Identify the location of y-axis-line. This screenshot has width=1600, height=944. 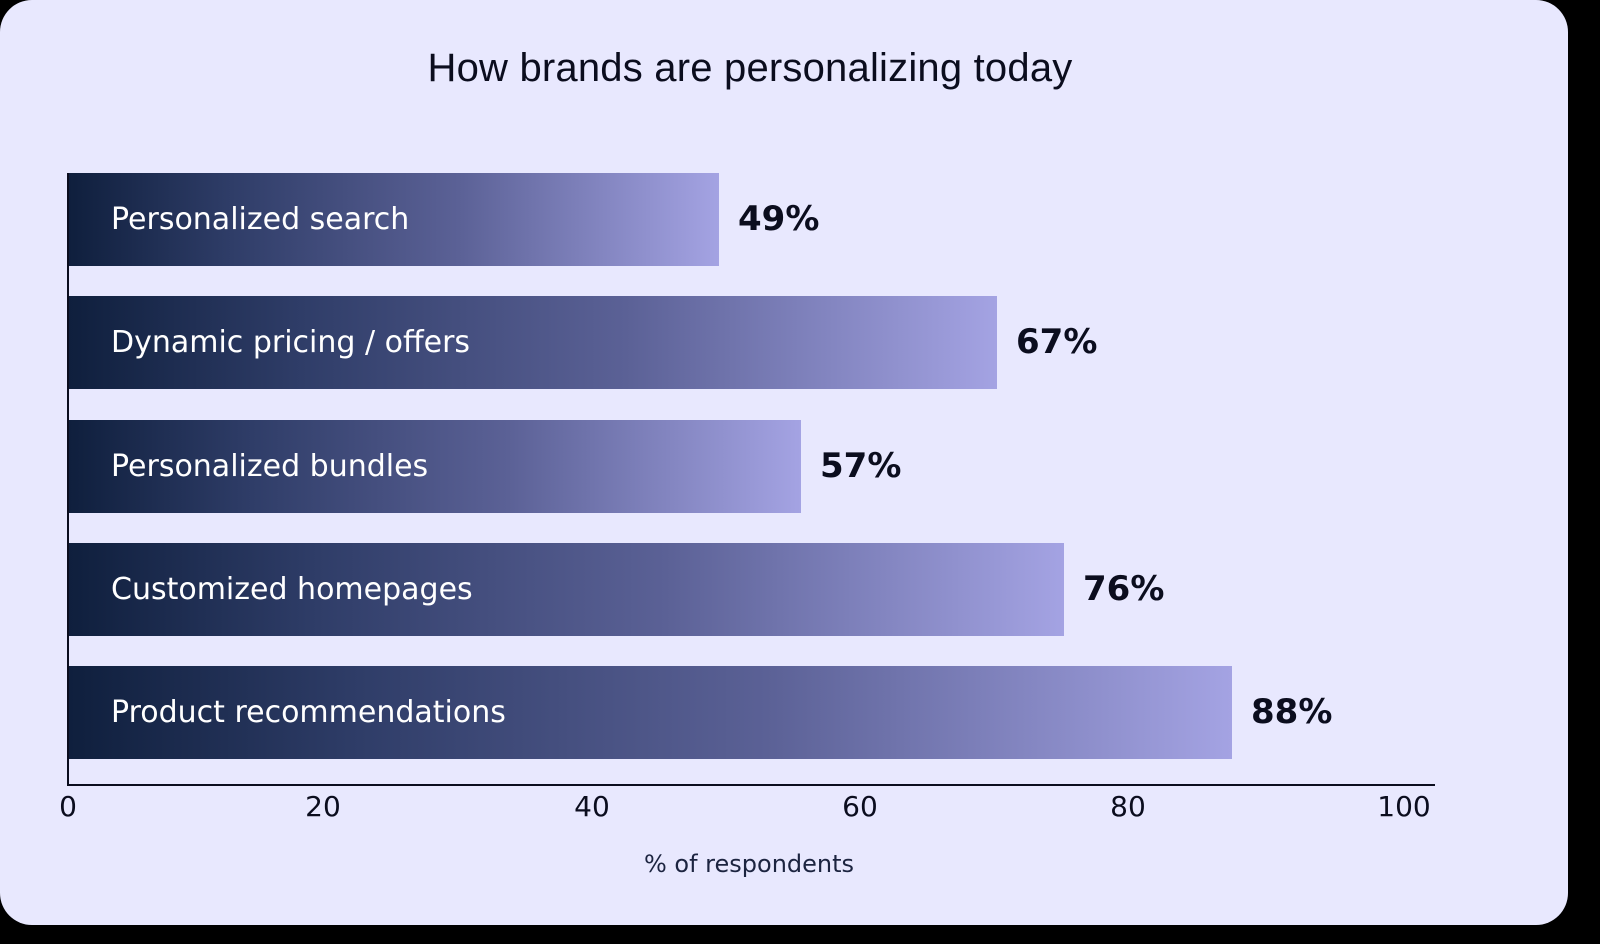
(68, 479).